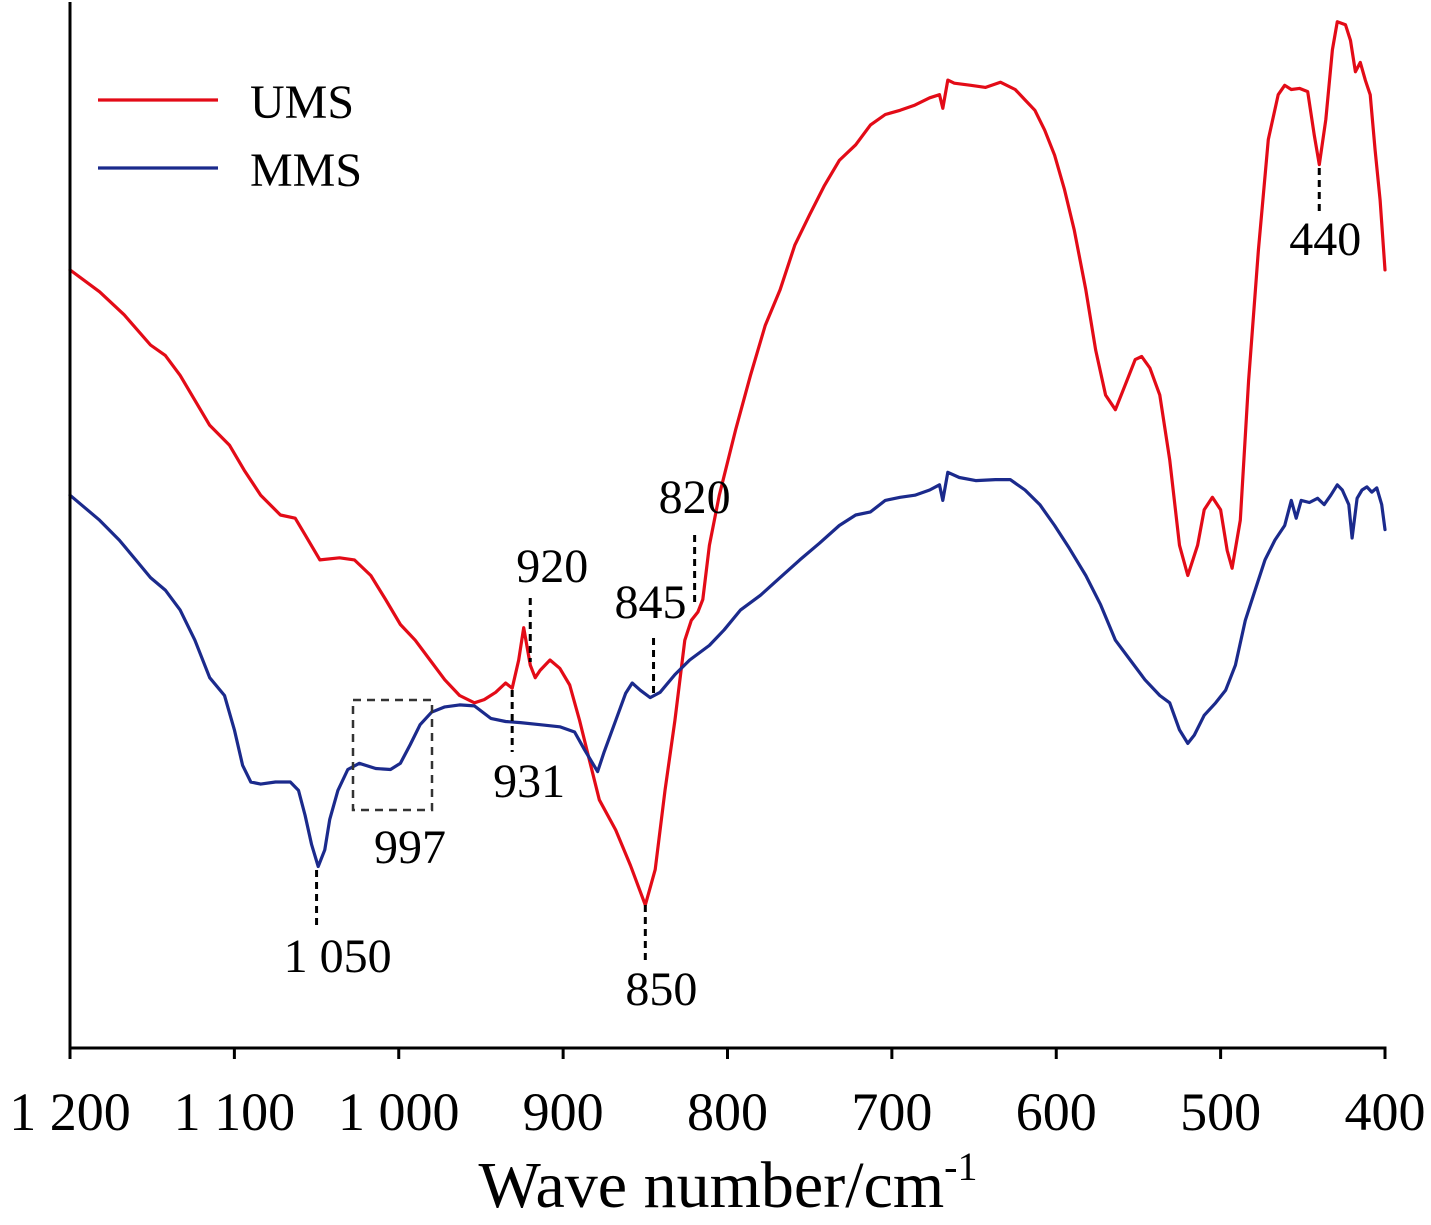  Describe the element at coordinates (230, 136) in the screenshot. I see `legend: UMS MMS` at that location.